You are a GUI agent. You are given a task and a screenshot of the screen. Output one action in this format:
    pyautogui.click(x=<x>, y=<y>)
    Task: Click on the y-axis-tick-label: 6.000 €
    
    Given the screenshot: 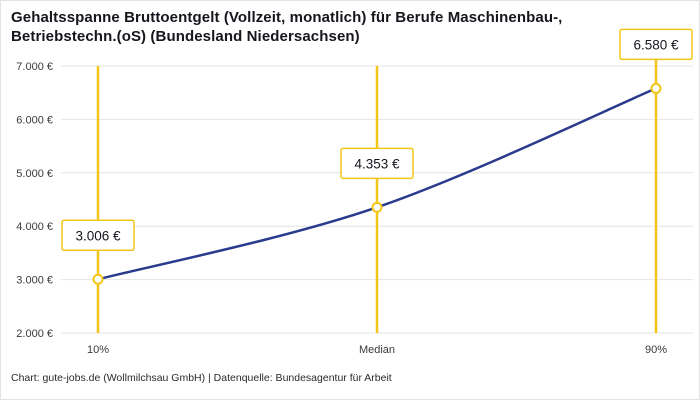 What is the action you would take?
    pyautogui.click(x=34, y=120)
    